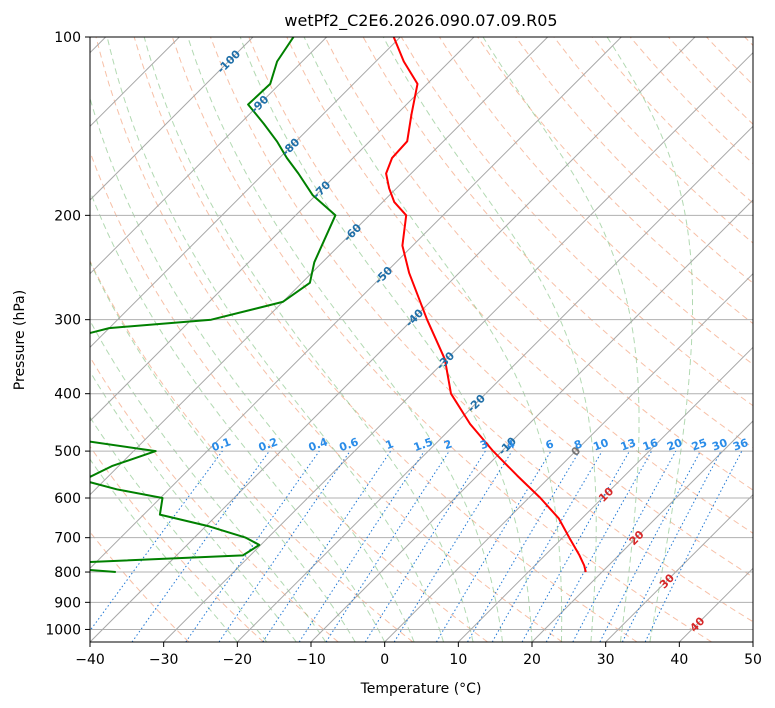 Image resolution: width=775 pixels, height=708 pixels. I want to click on y-tick-label: 800, so click(67, 573).